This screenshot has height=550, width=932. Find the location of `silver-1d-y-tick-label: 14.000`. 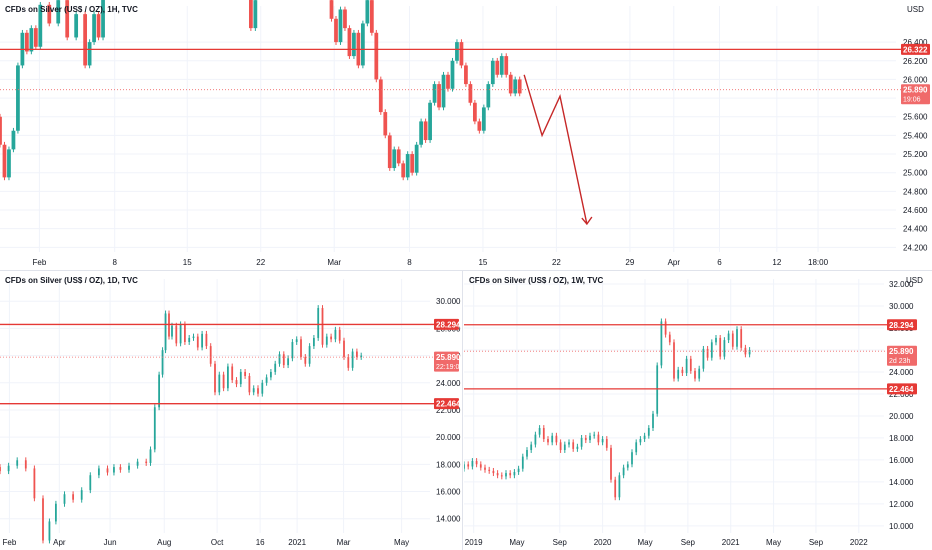

silver-1d-y-tick-label: 14.000 is located at coordinates (448, 519).